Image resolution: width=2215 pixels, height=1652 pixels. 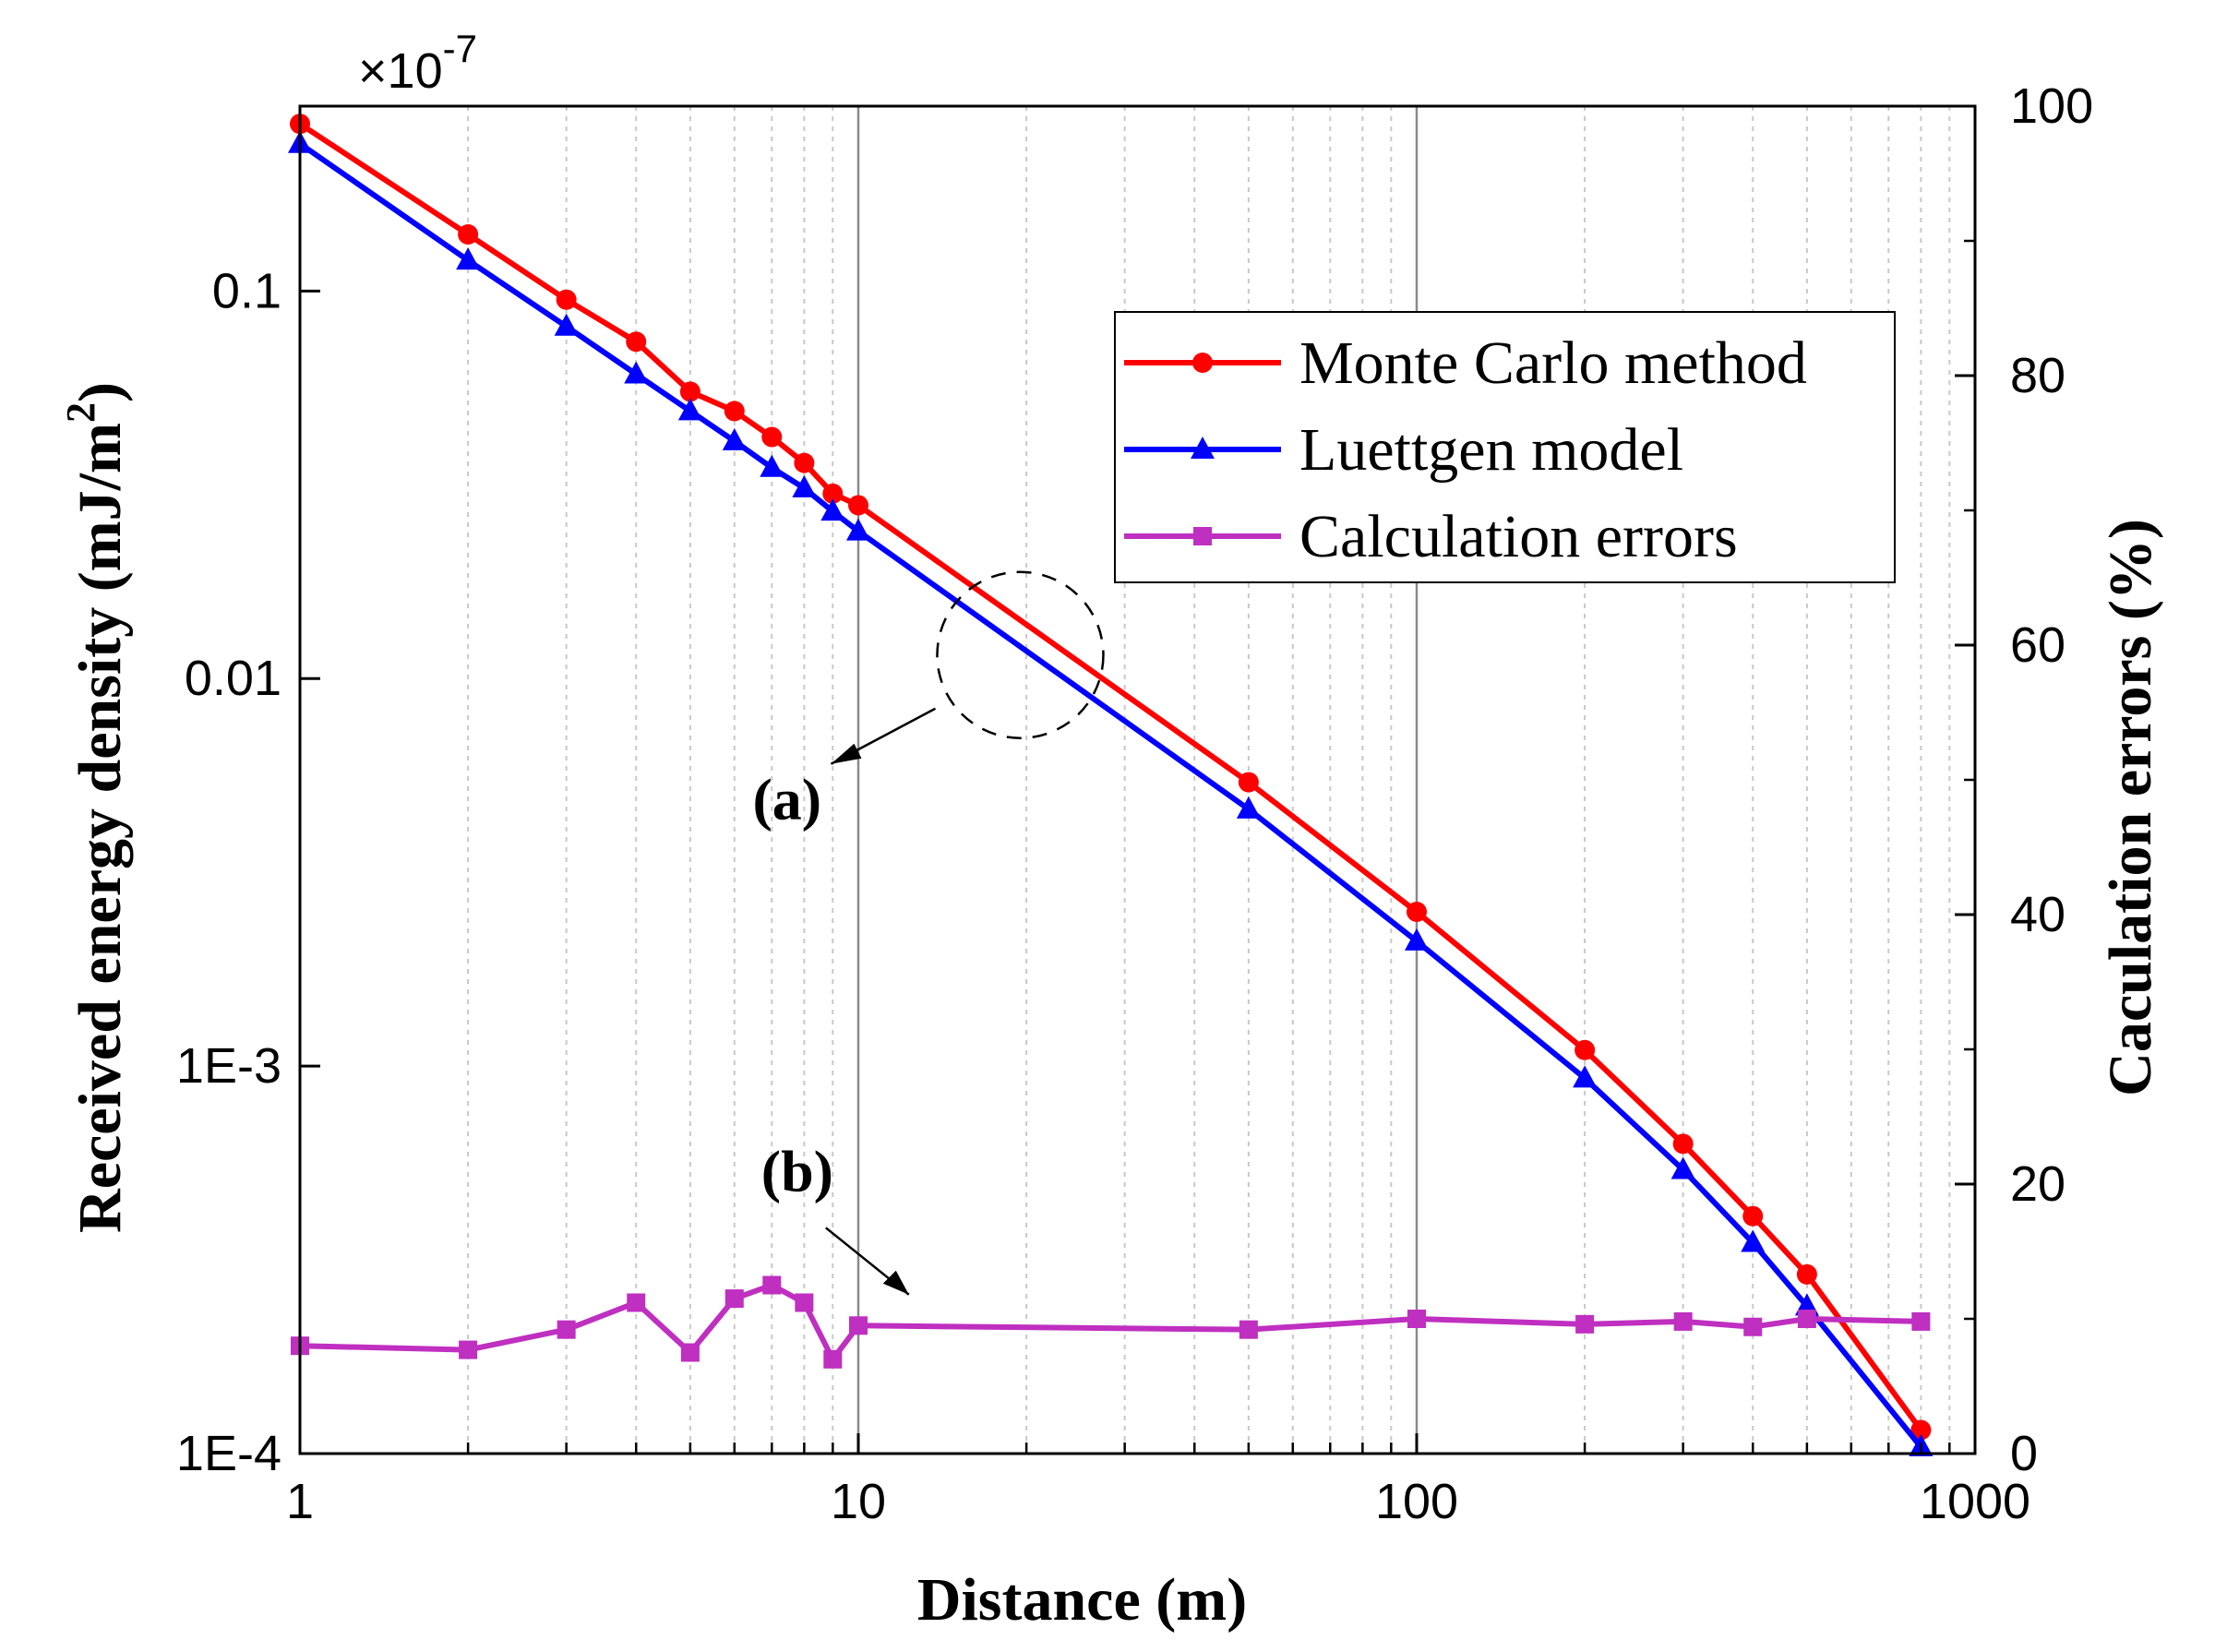 I want to click on y-left-tick-label: 1E-3, so click(x=229, y=1066).